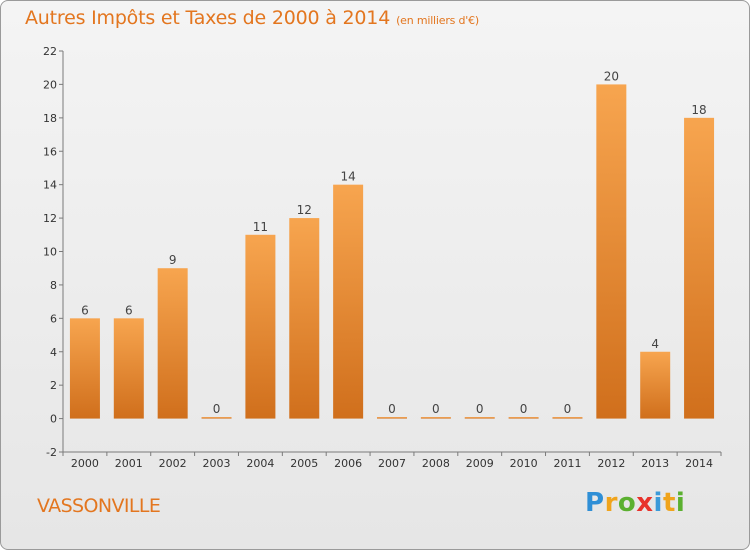  Describe the element at coordinates (50, 185) in the screenshot. I see `y-tick-label: 14` at that location.